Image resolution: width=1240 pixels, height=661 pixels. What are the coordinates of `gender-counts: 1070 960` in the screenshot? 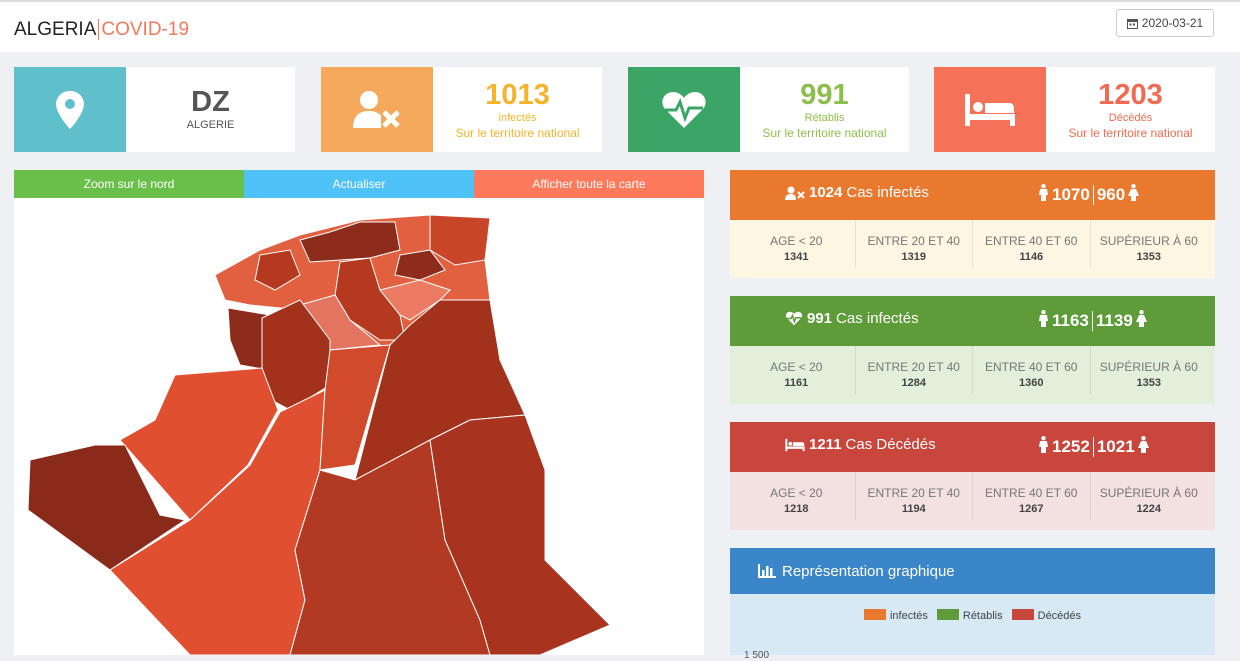 It's located at (1089, 195).